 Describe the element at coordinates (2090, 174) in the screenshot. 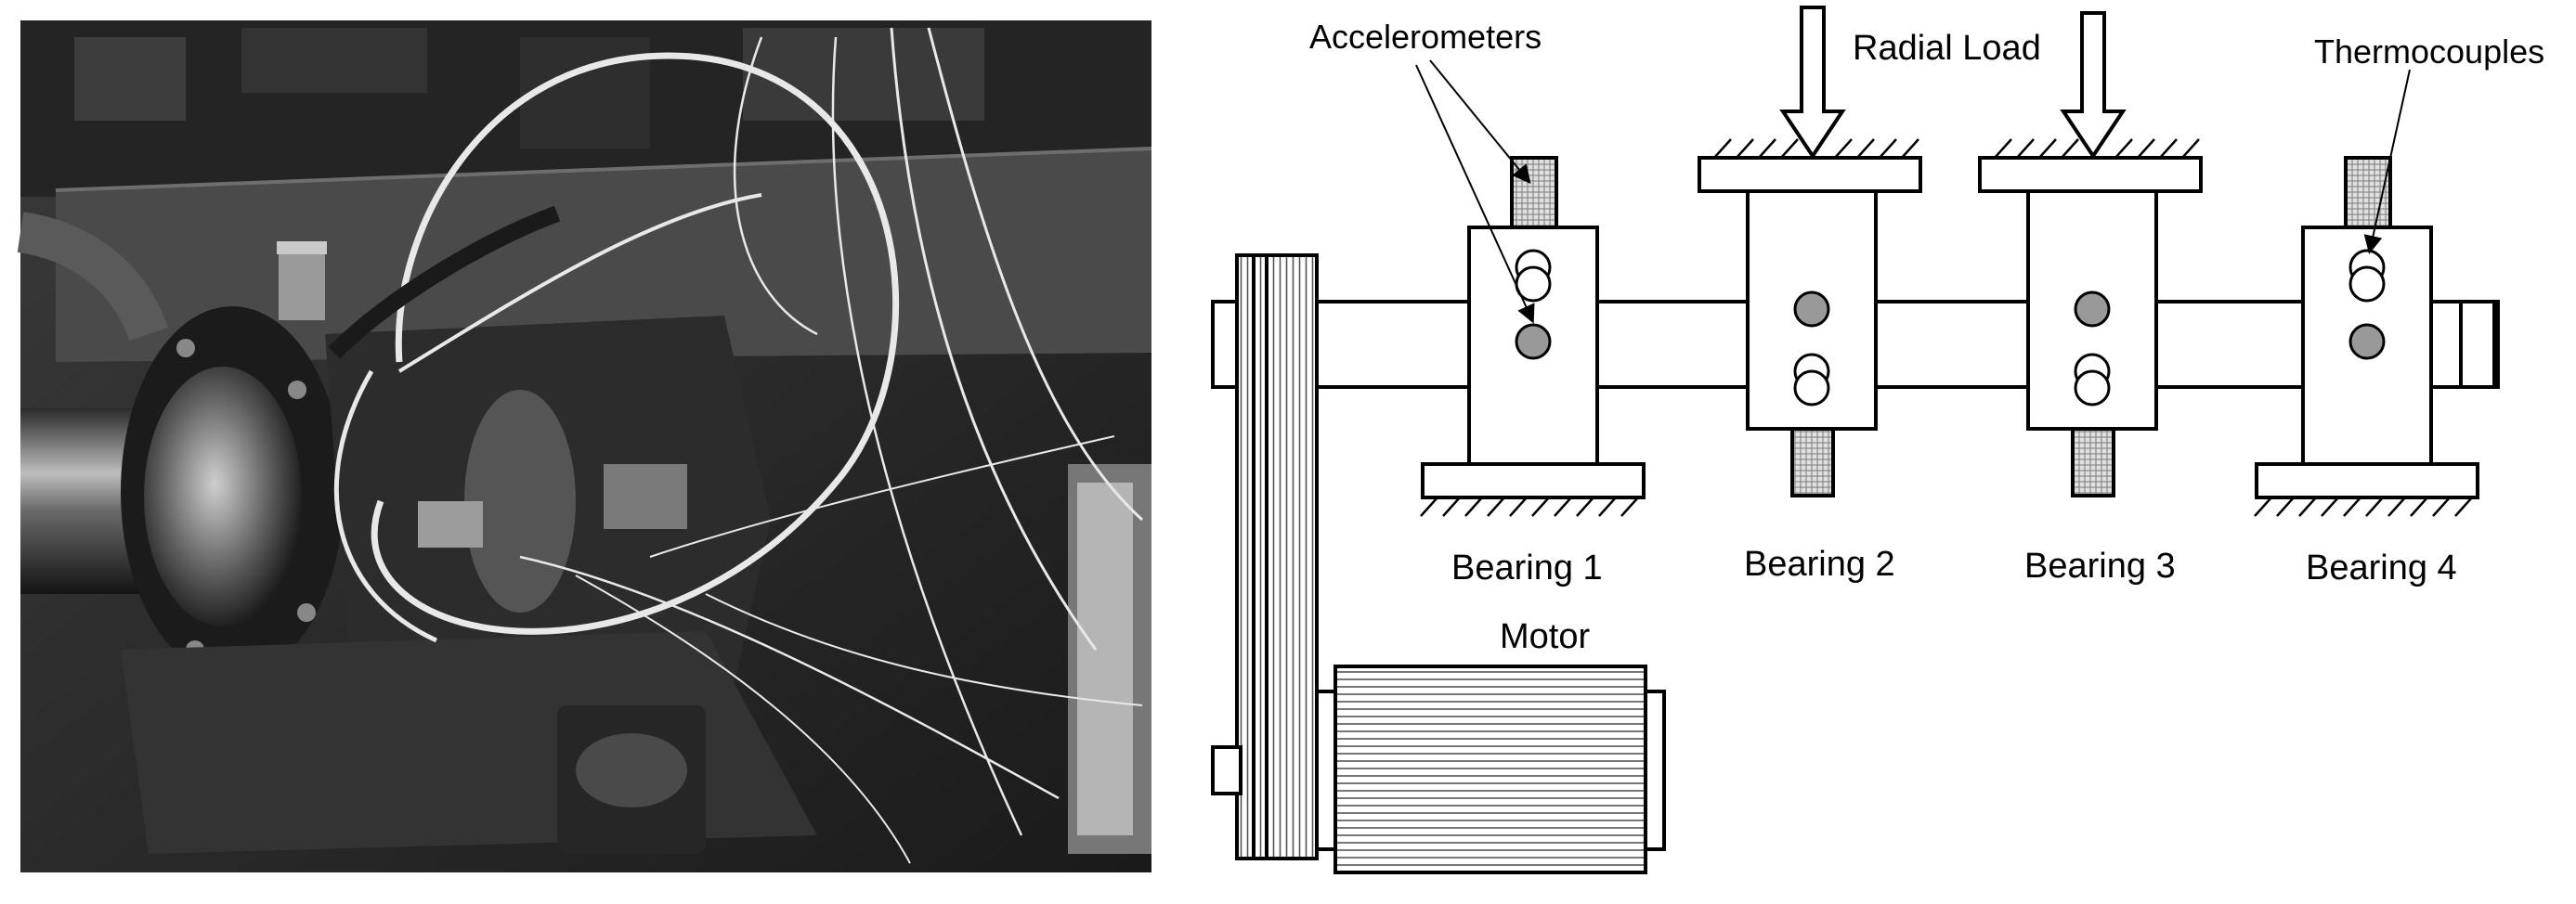

I see `bearing-3-top-plate` at that location.